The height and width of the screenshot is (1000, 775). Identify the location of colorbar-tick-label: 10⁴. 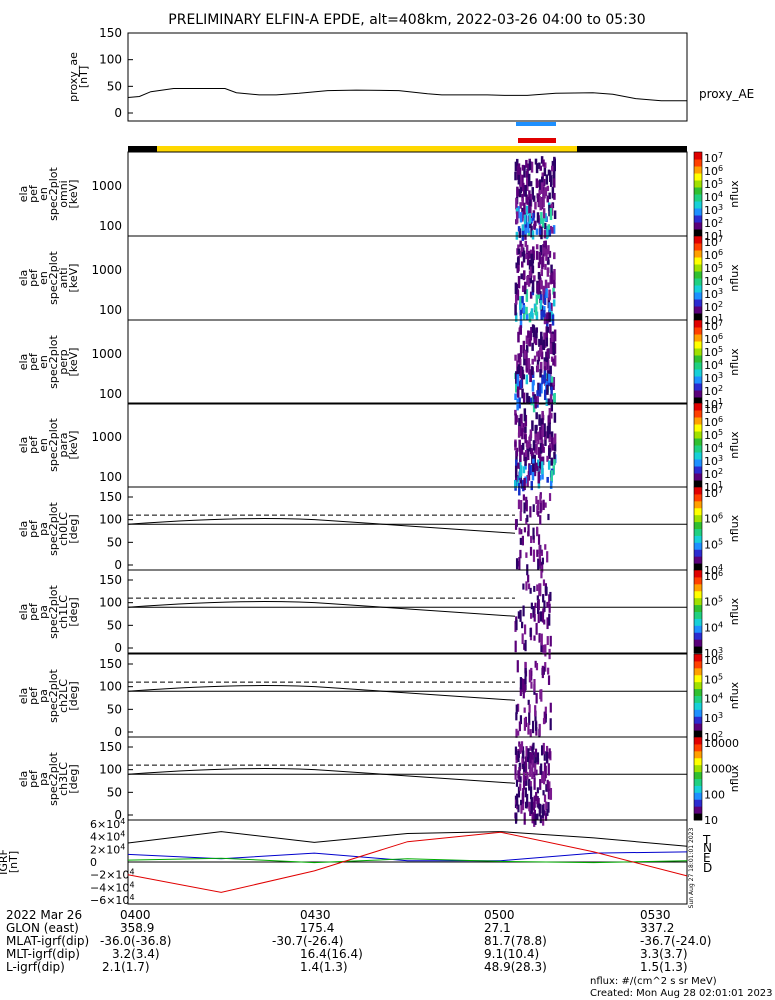
(713, 365).